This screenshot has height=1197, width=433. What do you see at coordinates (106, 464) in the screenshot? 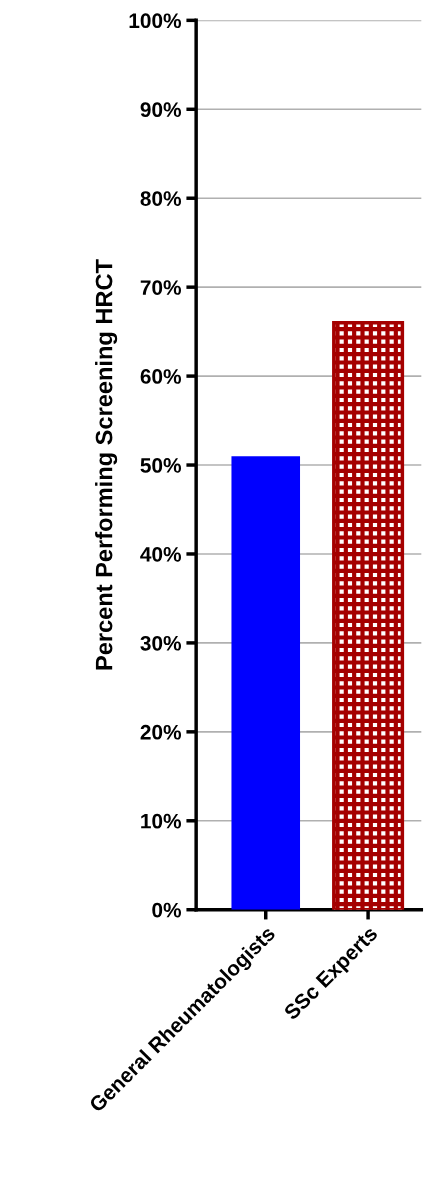
I see `y-axis-title: Percent Performing Screening HRCT` at bounding box center [106, 464].